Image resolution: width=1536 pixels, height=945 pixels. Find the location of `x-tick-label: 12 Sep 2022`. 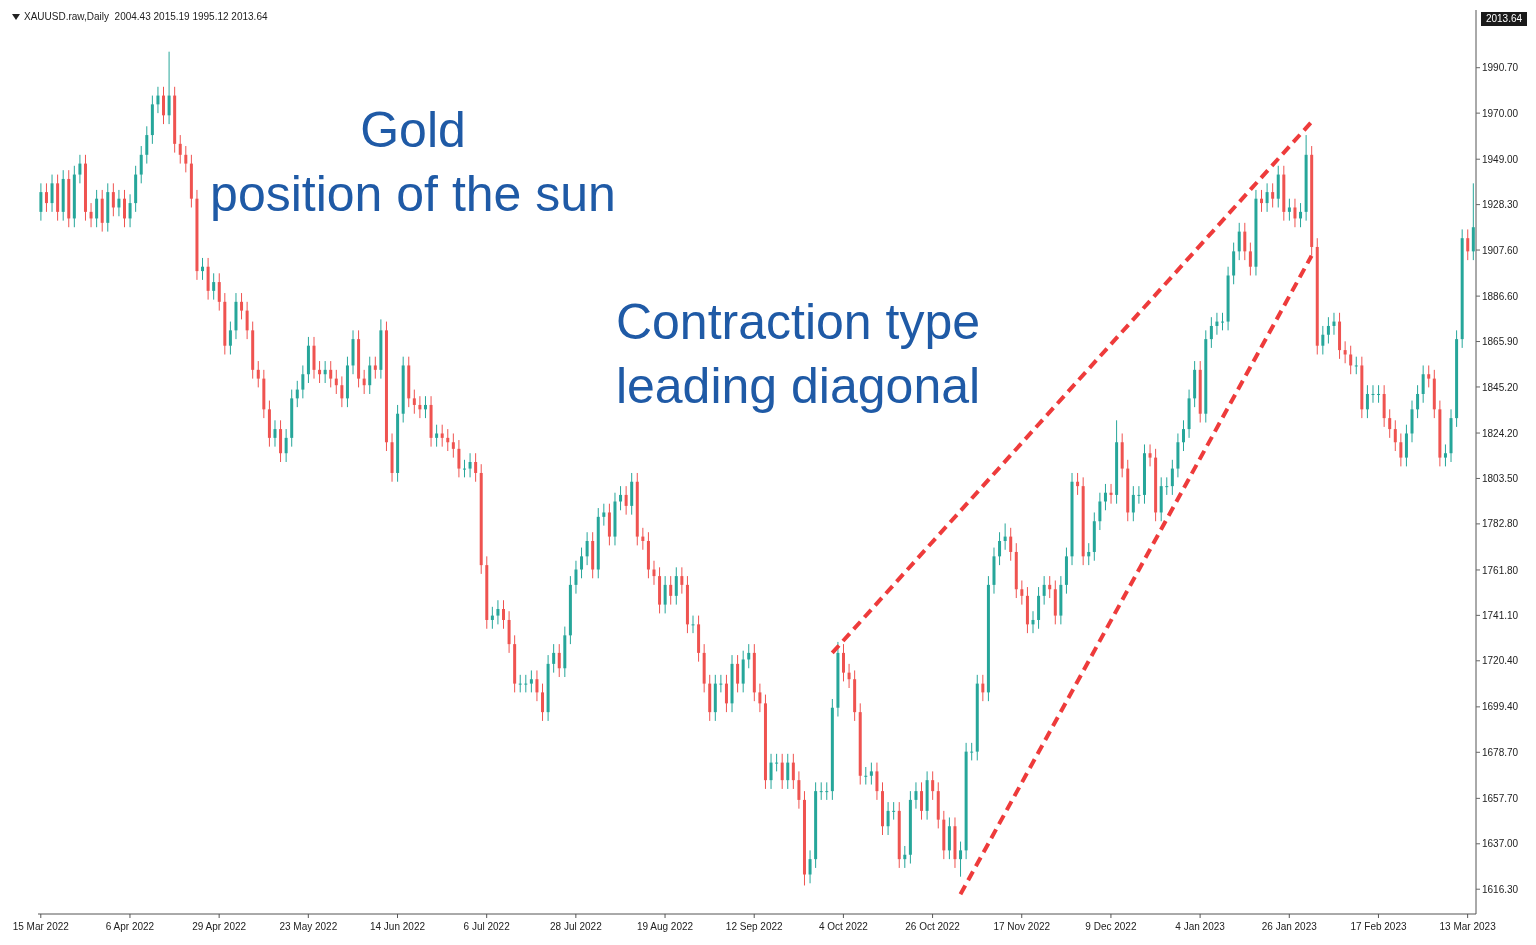

x-tick-label: 12 Sep 2022 is located at coordinates (754, 926).